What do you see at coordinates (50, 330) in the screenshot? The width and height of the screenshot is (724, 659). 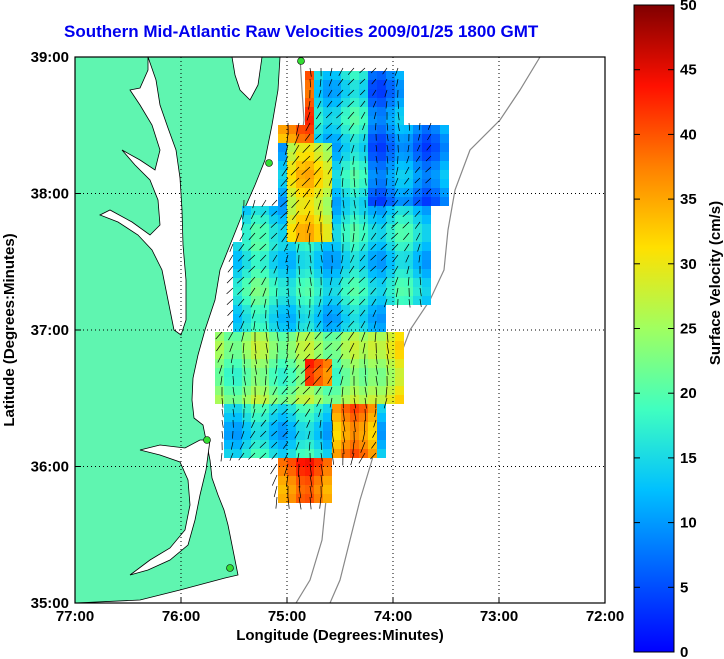 I see `y-tick-label: 37:00` at bounding box center [50, 330].